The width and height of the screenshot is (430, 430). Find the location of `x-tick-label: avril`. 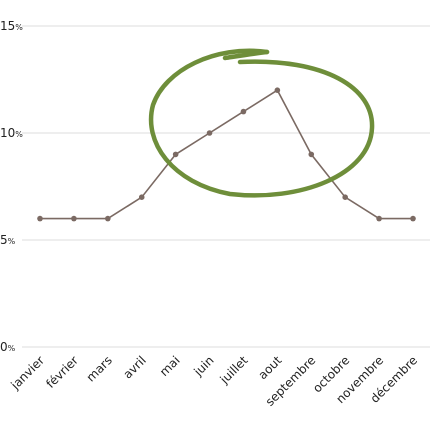

x-tick-label: avril is located at coordinates (135, 367).